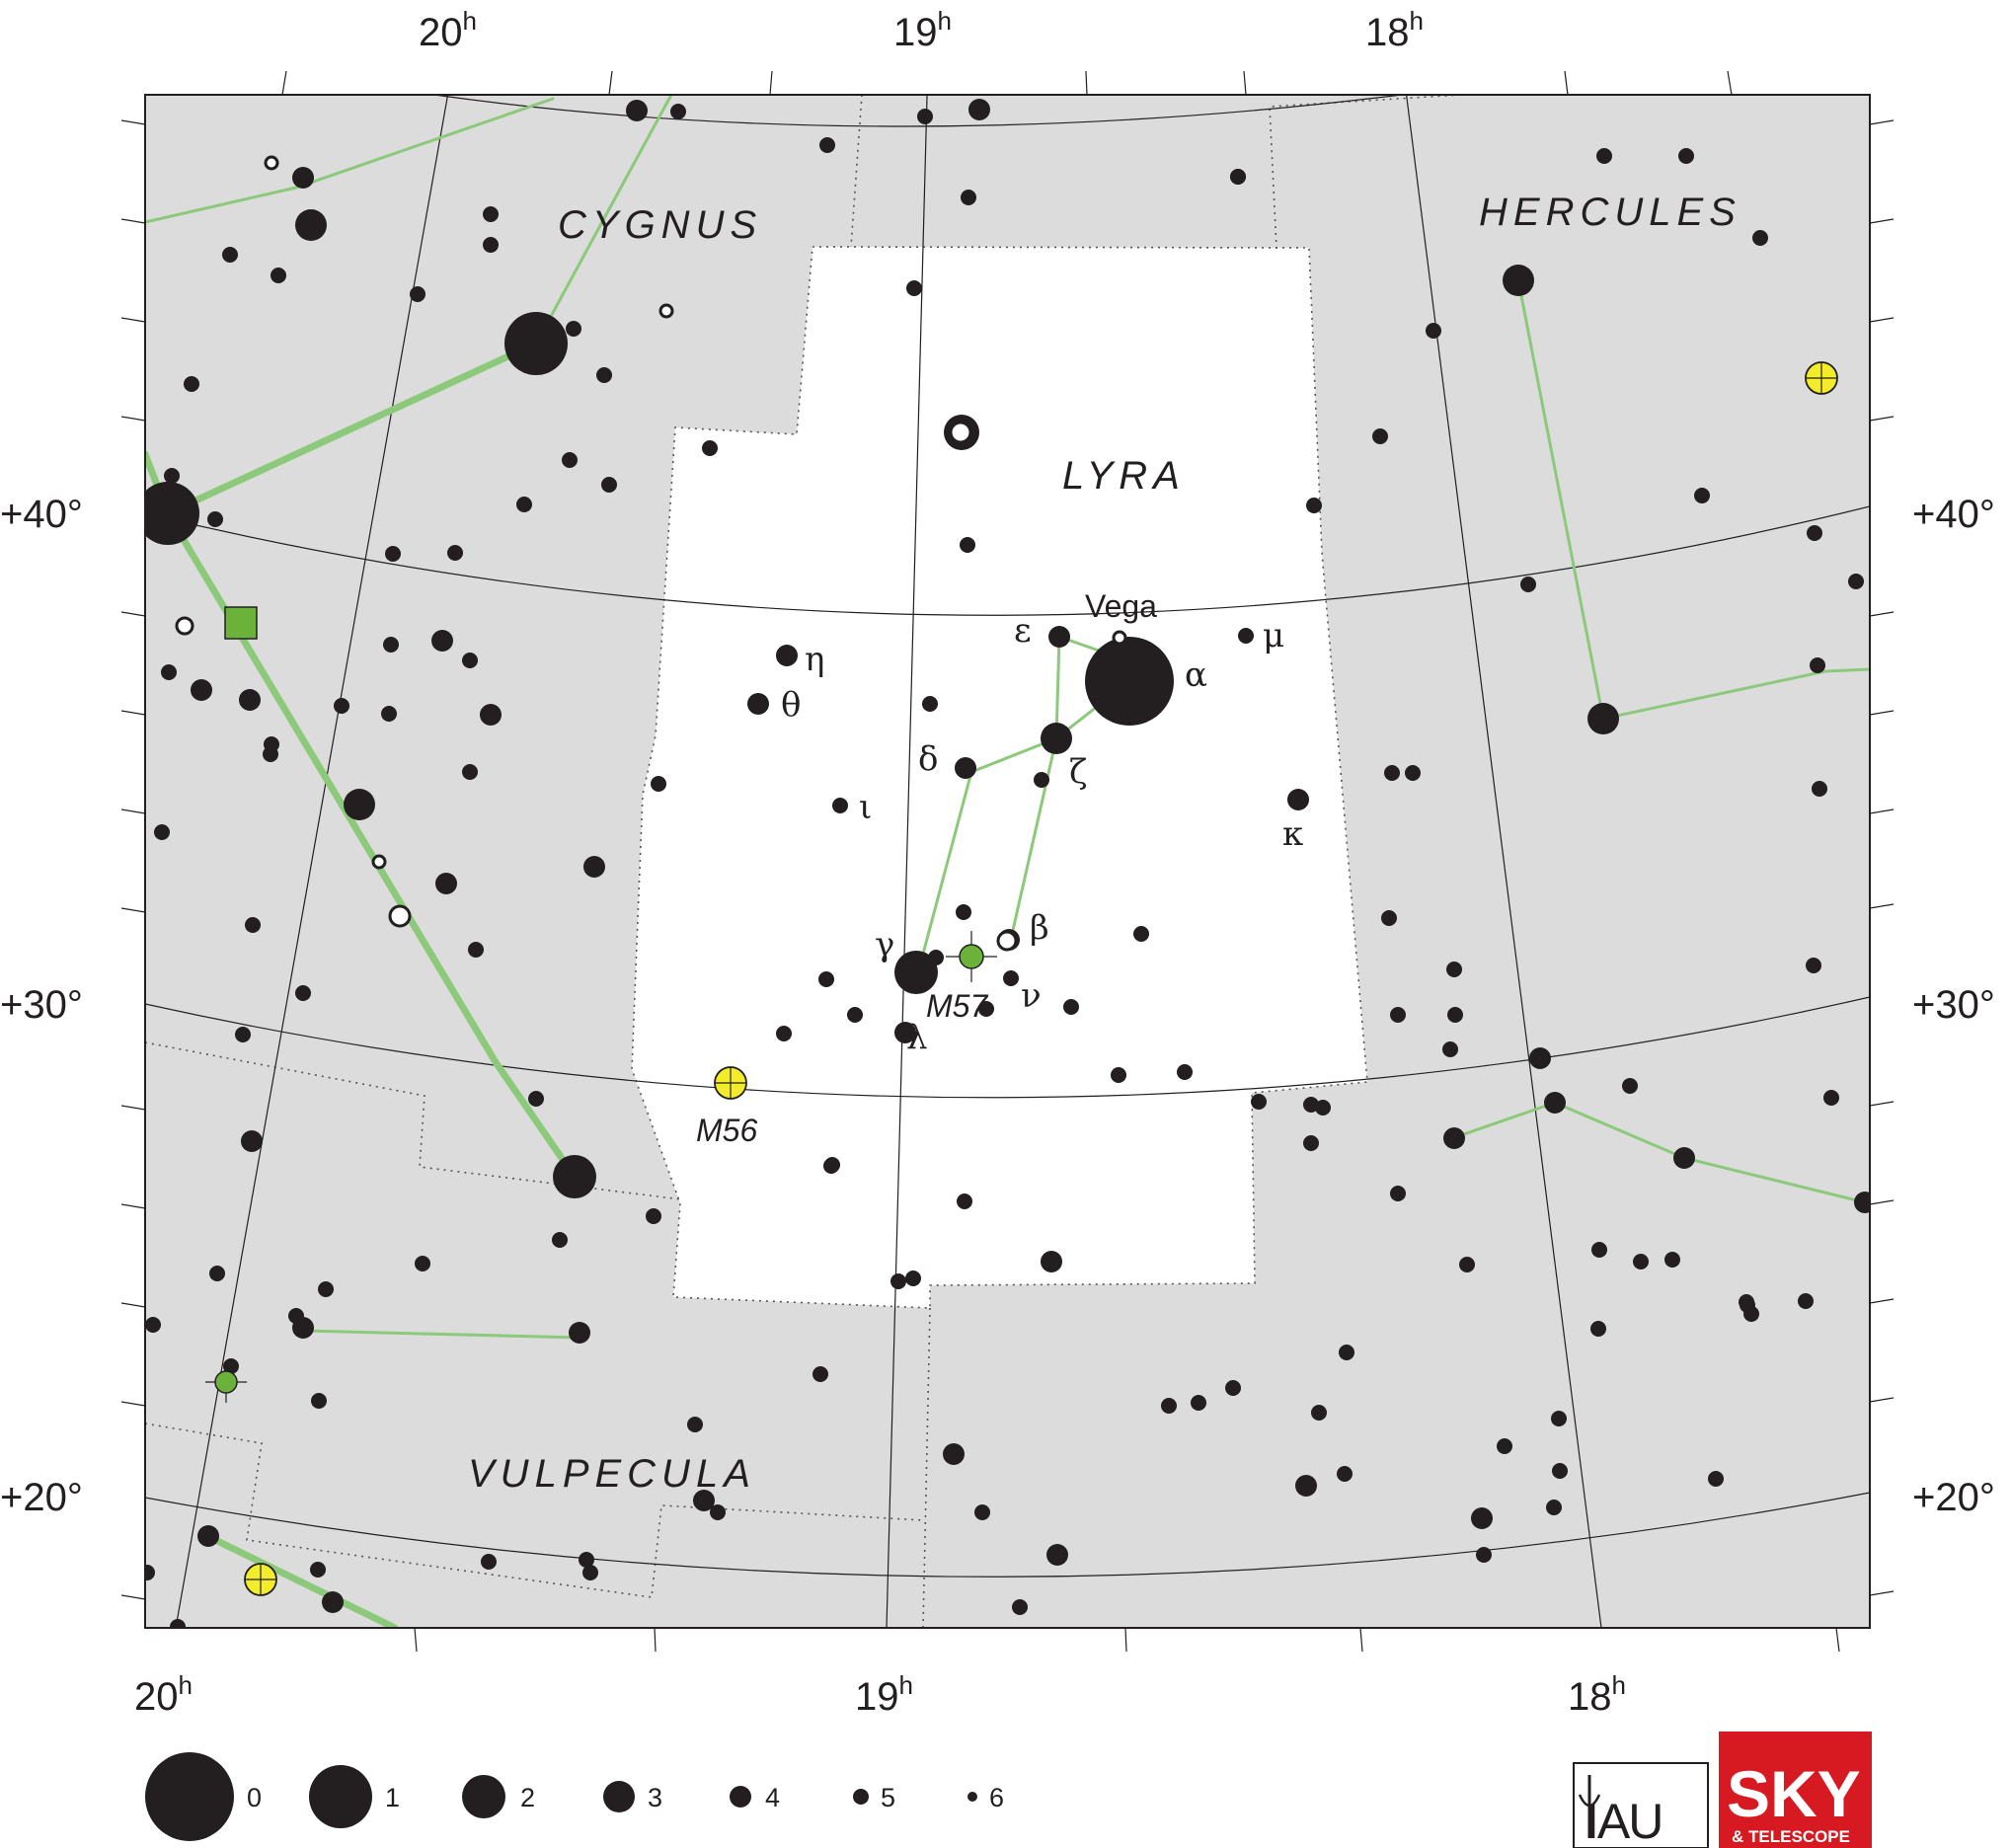  What do you see at coordinates (1124, 476) in the screenshot?
I see `constellation-label-lyra: LYRA` at bounding box center [1124, 476].